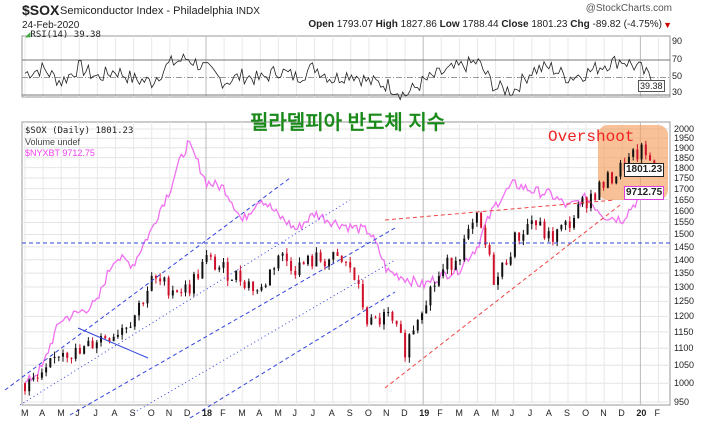 The width and height of the screenshot is (722, 425). What do you see at coordinates (207, 413) in the screenshot?
I see `x-tick-label: 18` at bounding box center [207, 413].